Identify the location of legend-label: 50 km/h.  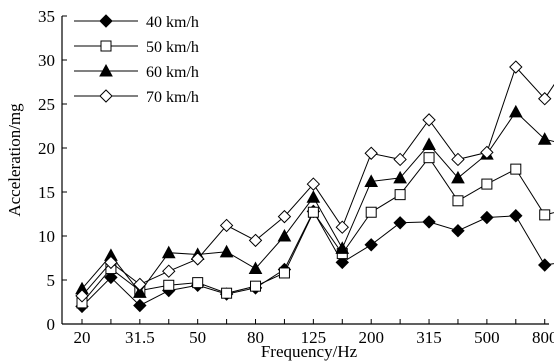
(172, 47).